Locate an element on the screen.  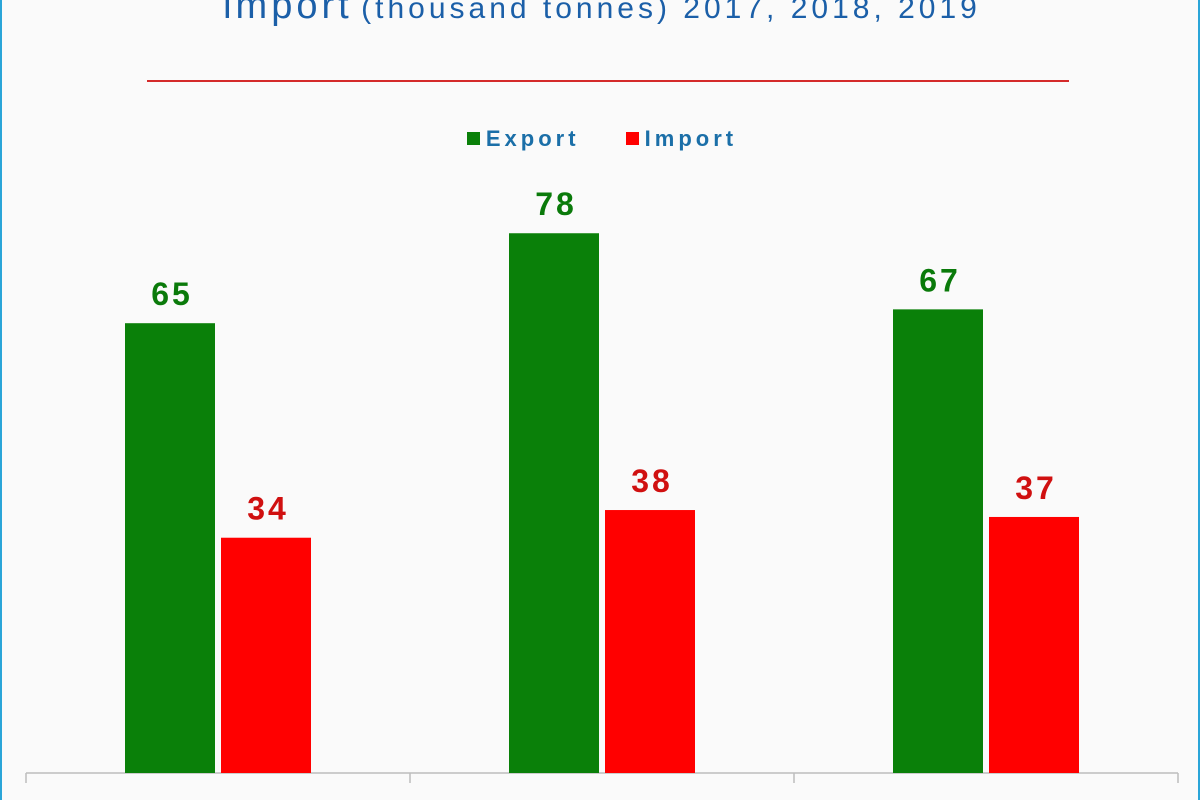
chart-legend: Export Import is located at coordinates (600, 139).